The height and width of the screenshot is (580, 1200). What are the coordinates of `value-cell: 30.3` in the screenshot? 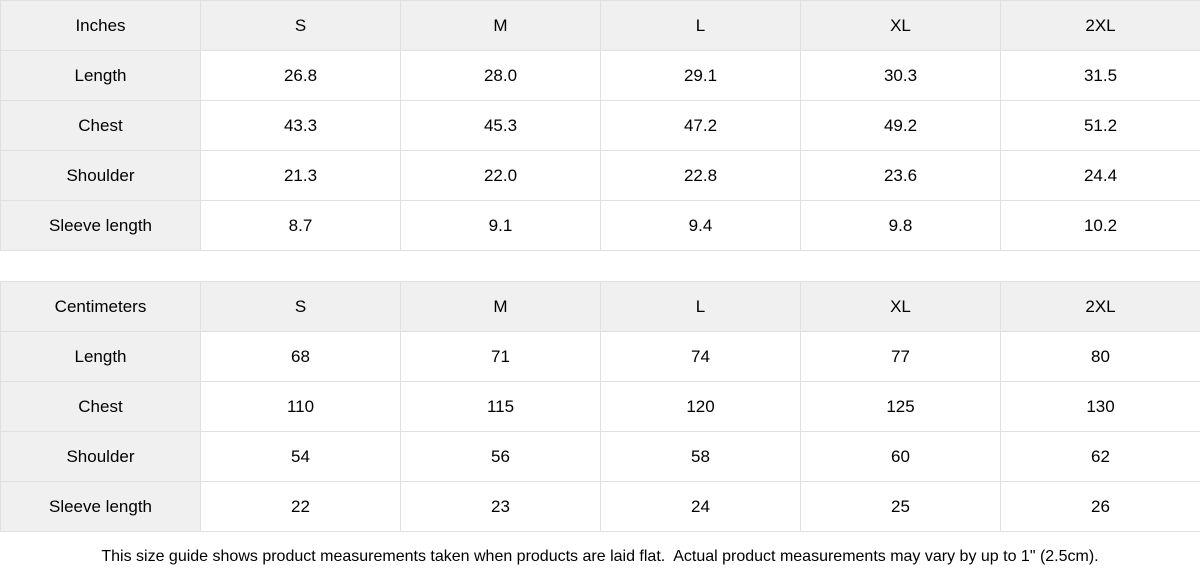 It's located at (900, 75).